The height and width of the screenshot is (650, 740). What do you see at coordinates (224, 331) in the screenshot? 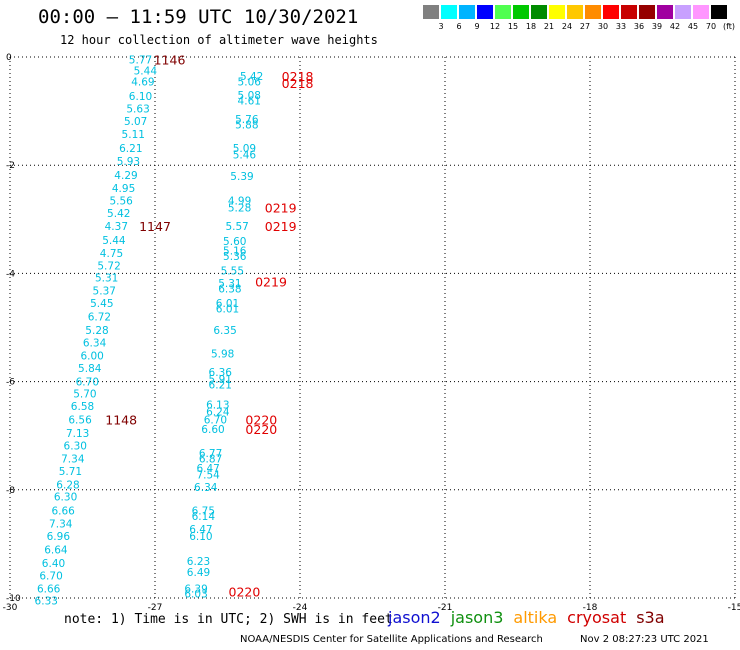
I see `swh-value: 6.35` at bounding box center [224, 331].